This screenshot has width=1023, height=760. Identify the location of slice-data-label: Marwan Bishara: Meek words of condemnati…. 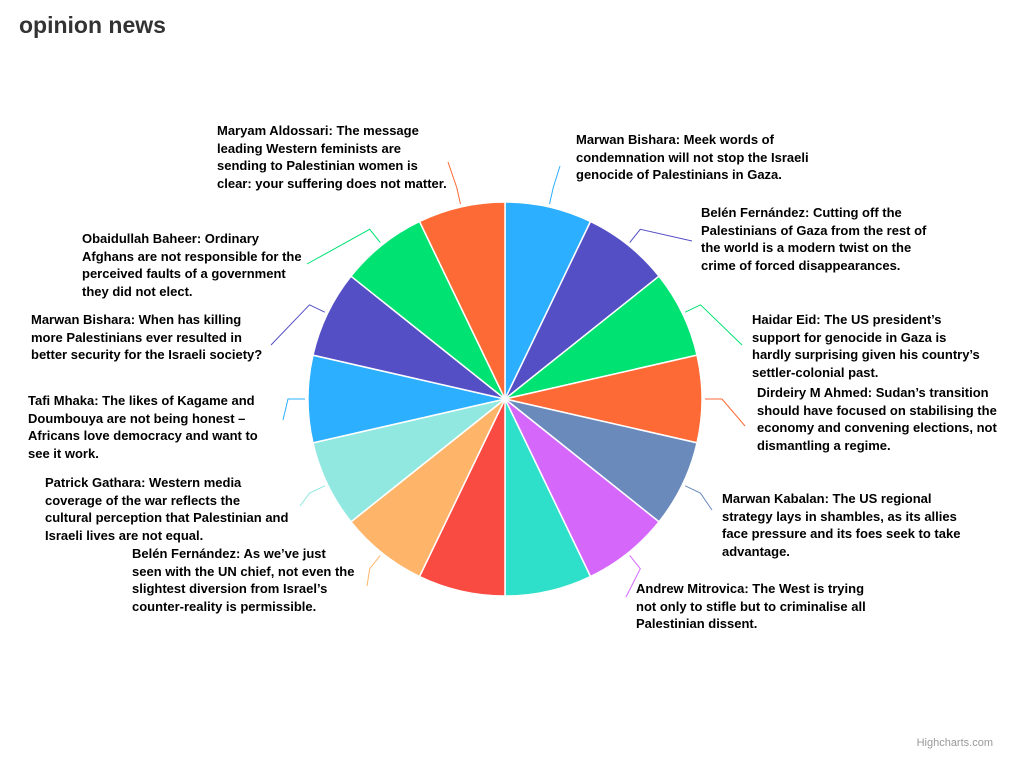
(692, 157).